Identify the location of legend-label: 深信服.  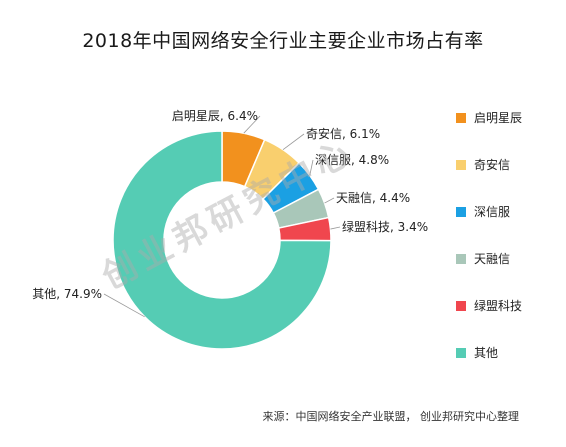
(492, 212).